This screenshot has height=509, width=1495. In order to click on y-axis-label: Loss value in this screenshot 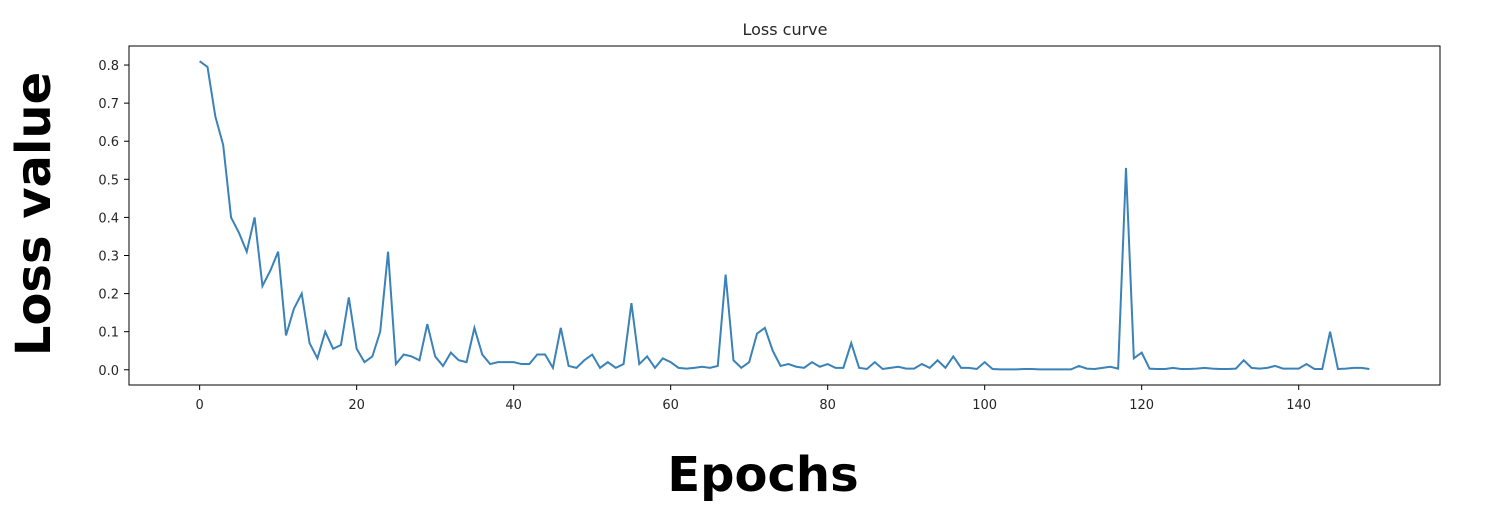, I will do `click(34, 214)`.